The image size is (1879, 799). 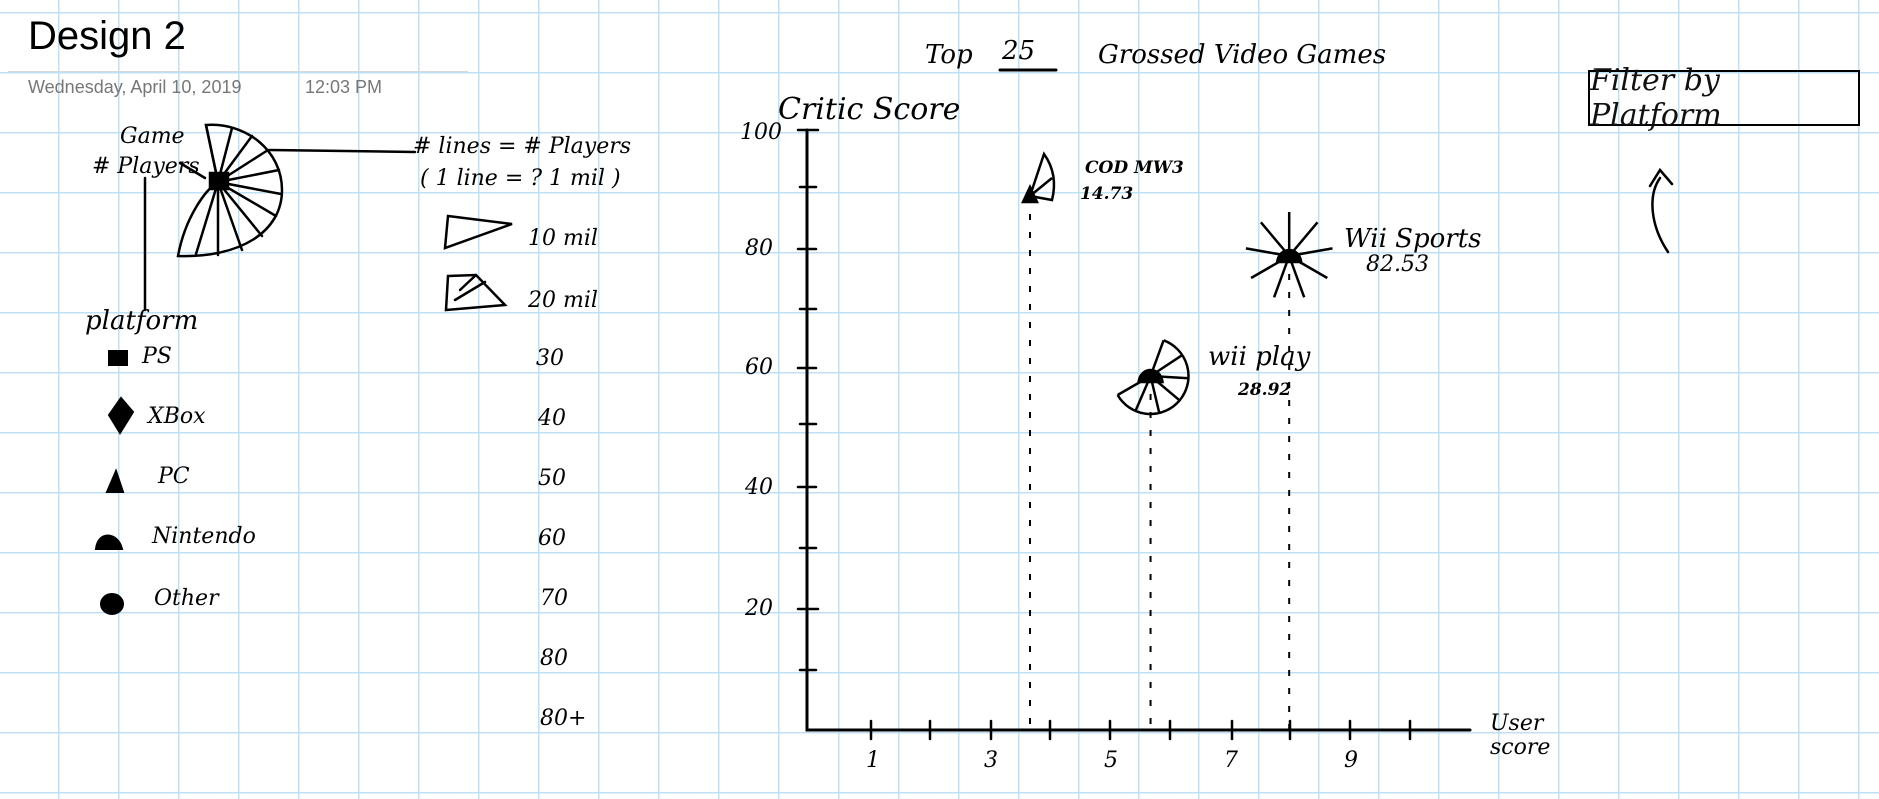 What do you see at coordinates (1661, 211) in the screenshot?
I see `filter-arrow` at bounding box center [1661, 211].